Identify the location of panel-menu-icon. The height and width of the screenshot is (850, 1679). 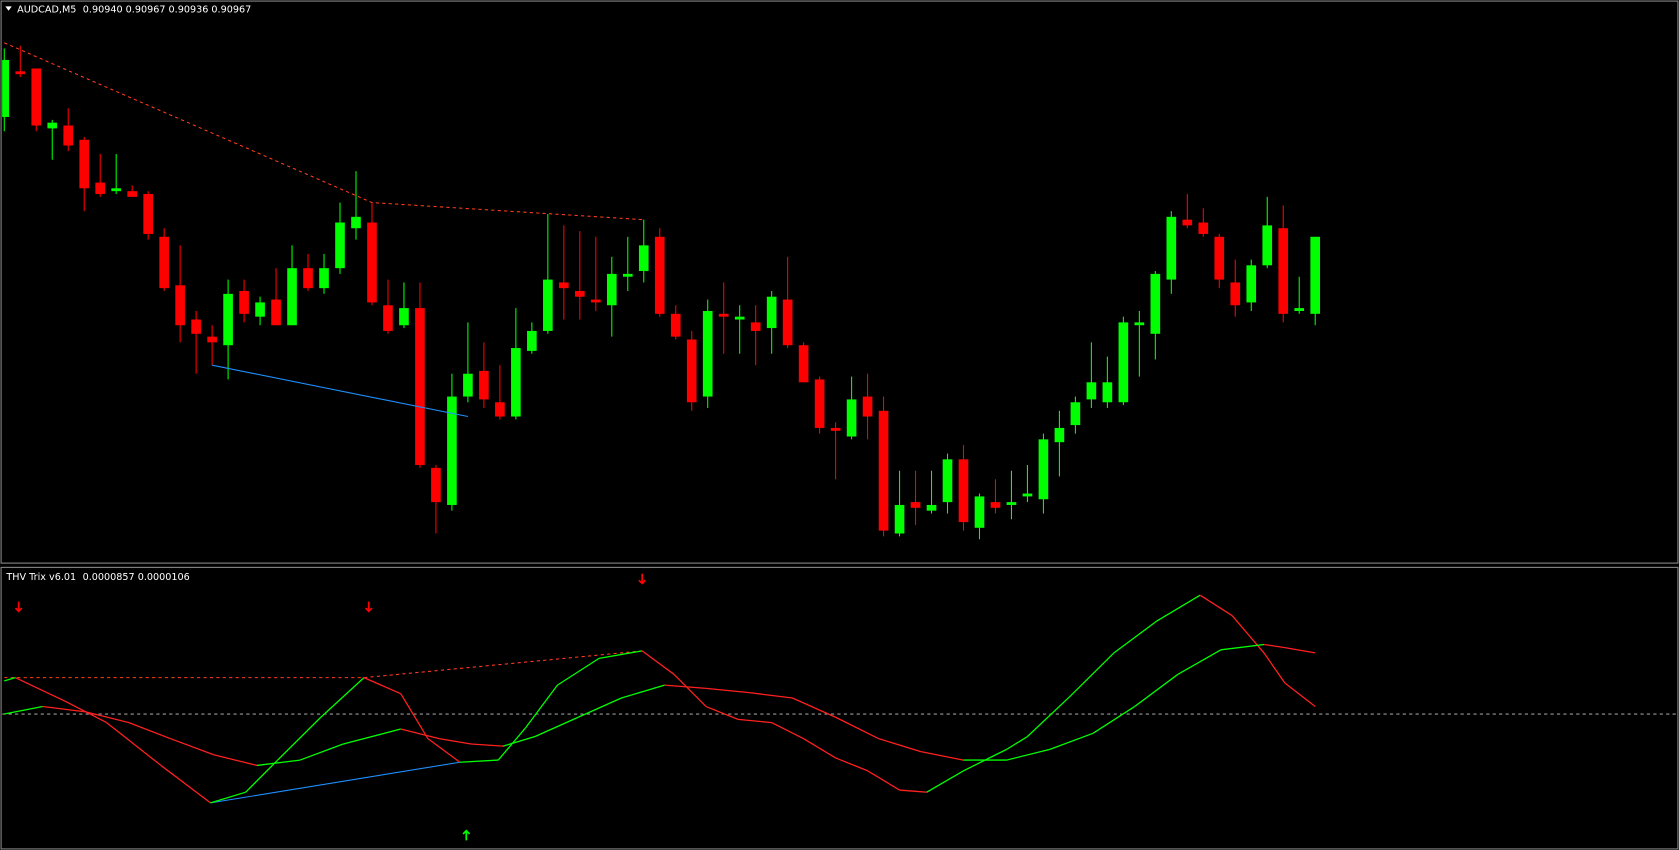
(8, 8).